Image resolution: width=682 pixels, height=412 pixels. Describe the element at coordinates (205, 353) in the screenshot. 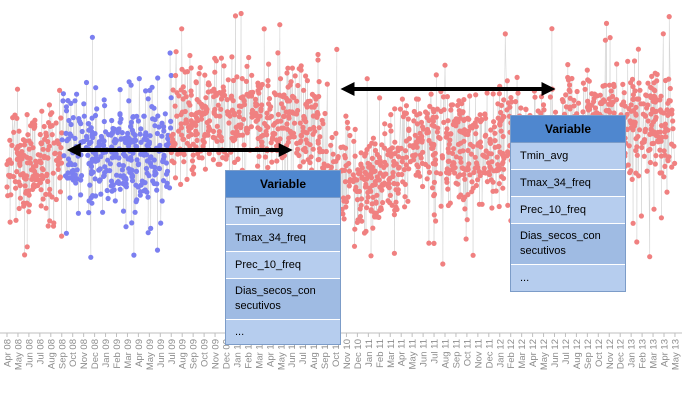

I see `x-tick-label: Oct 09` at that location.